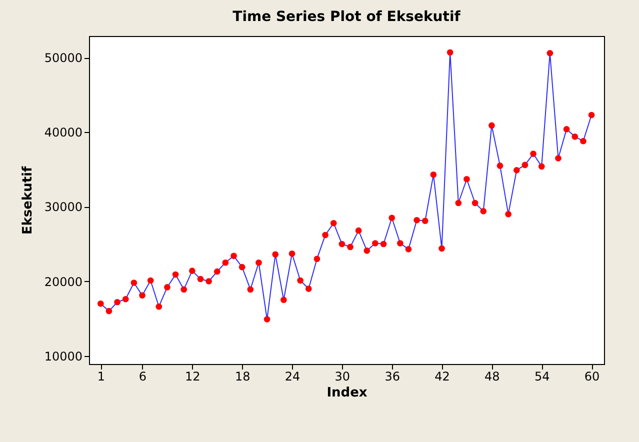 Image resolution: width=639 pixels, height=442 pixels. Describe the element at coordinates (63, 133) in the screenshot. I see `y-tick-label: 40000` at that location.